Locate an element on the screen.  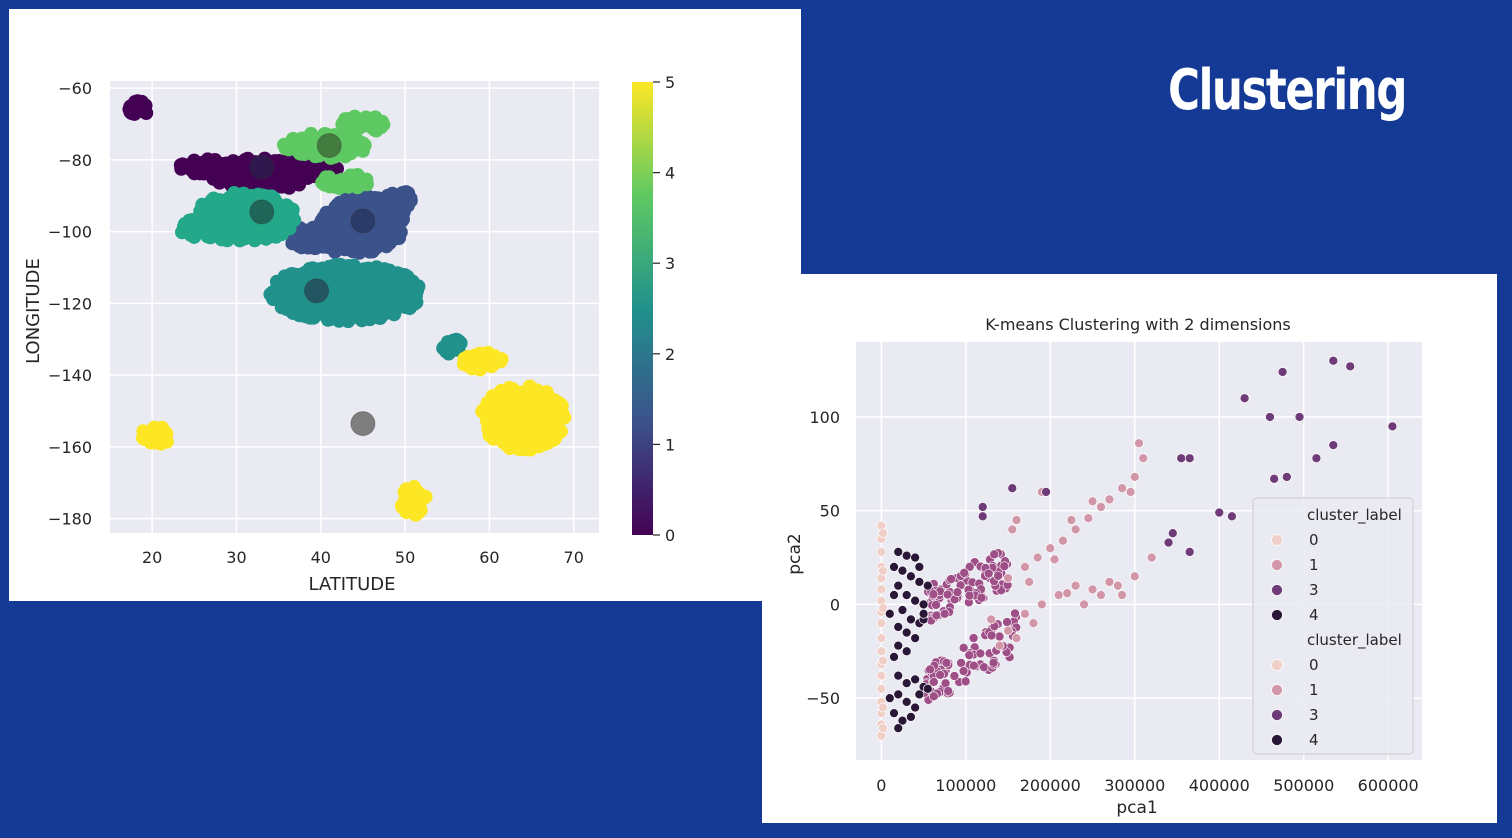
legend-entry-label: 4 is located at coordinates (1314, 615).